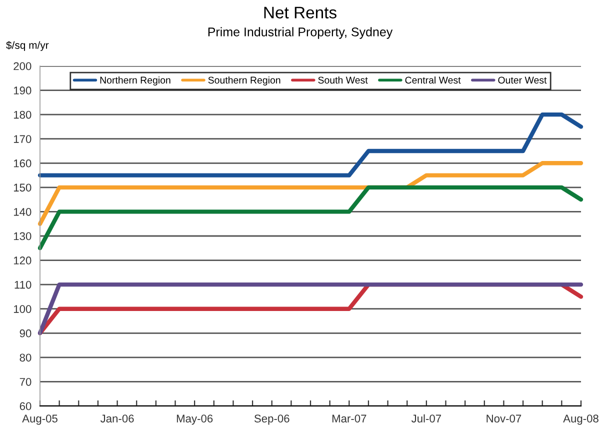 Image resolution: width=601 pixels, height=432 pixels. Describe the element at coordinates (23, 139) in the screenshot. I see `y-tick-label: 170` at that location.